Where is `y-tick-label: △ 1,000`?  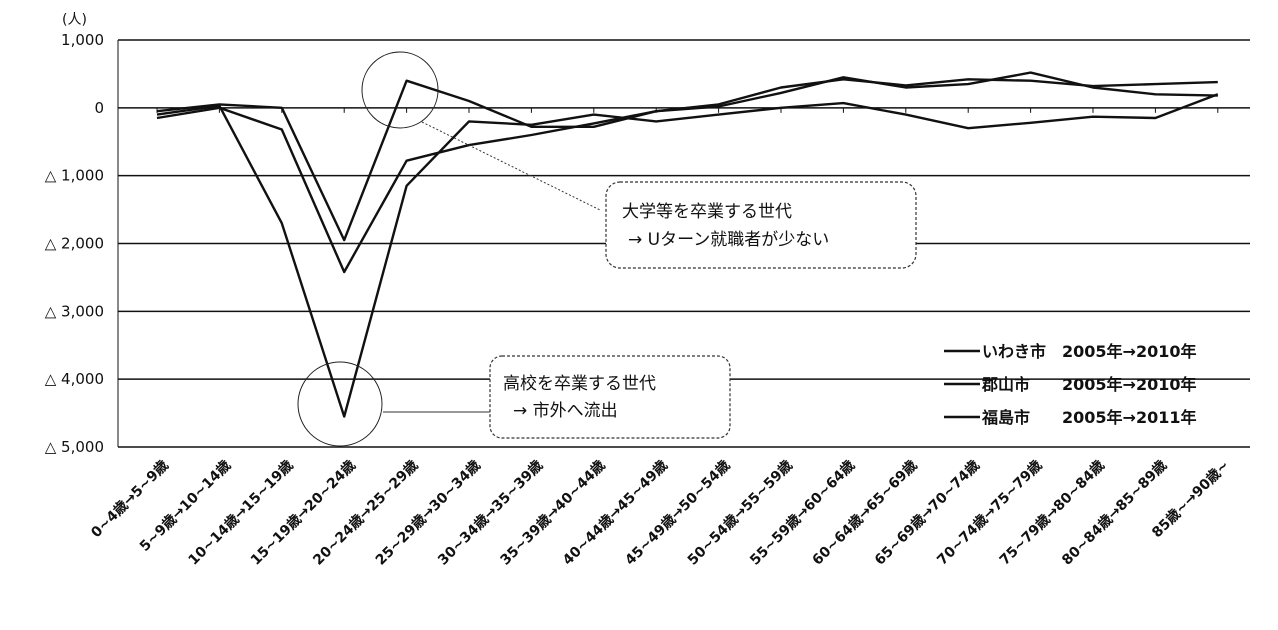
y-tick-label: △ 1,000 is located at coordinates (74, 176).